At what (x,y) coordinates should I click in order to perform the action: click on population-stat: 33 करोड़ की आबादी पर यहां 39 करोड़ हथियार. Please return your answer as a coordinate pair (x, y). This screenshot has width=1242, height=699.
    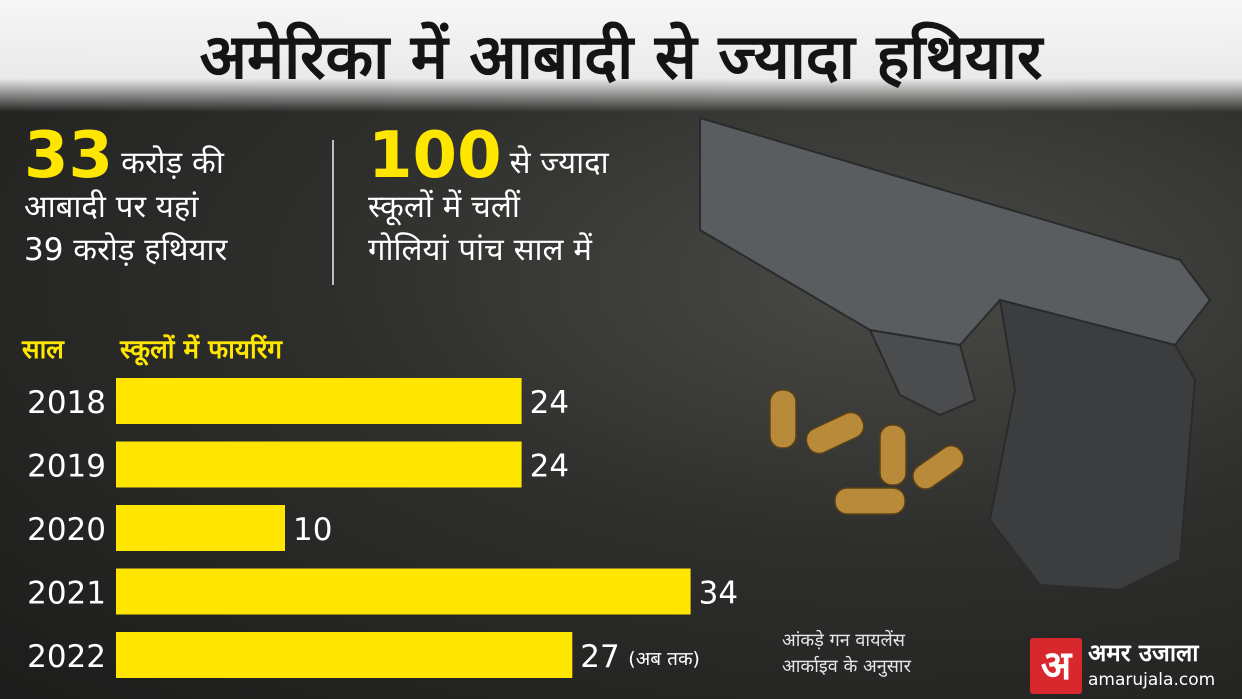
    Looking at the image, I should click on (174, 198).